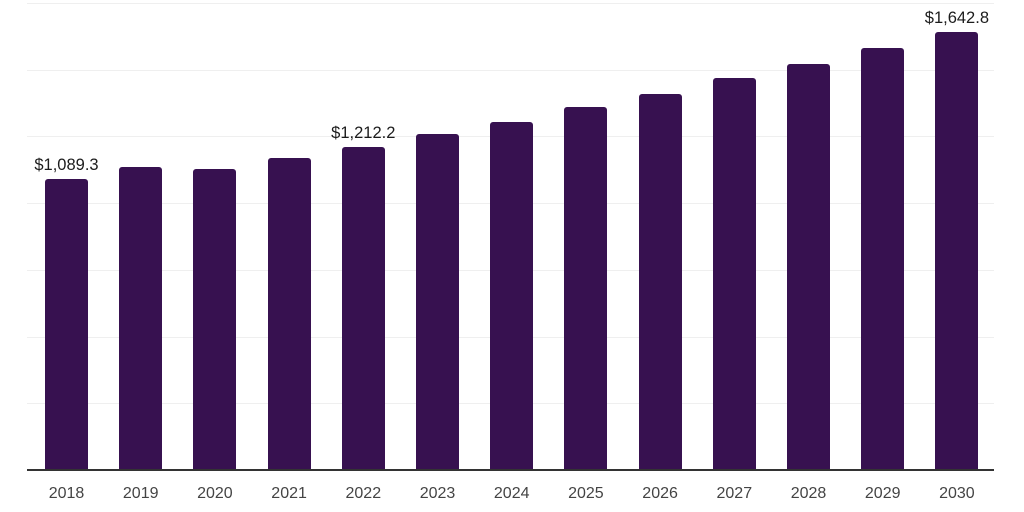 This screenshot has height=512, width=1024. Describe the element at coordinates (363, 493) in the screenshot. I see `x-tick-label-2022: 2022` at that location.